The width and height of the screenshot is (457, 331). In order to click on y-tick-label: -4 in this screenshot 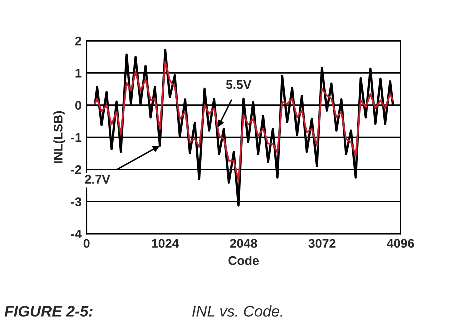, I will do `click(76, 234)`.